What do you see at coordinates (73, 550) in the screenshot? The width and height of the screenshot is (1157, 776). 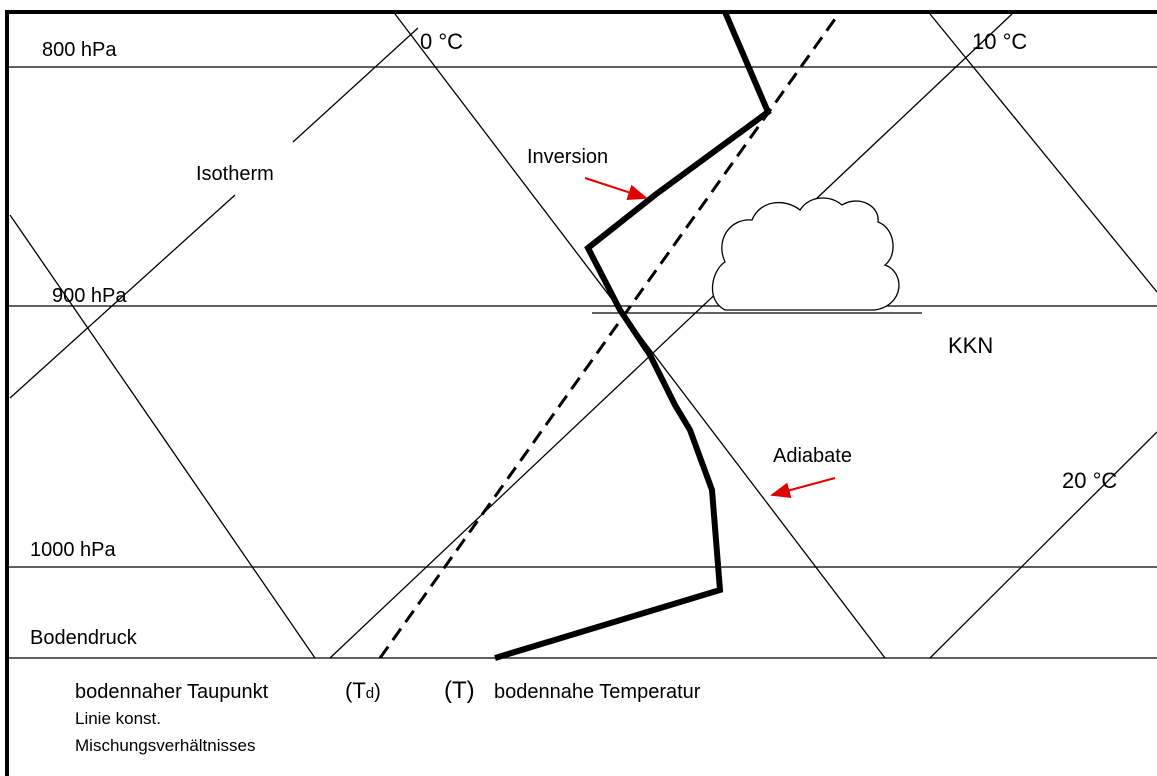 I see `label-1000: 1000 hPa` at bounding box center [73, 550].